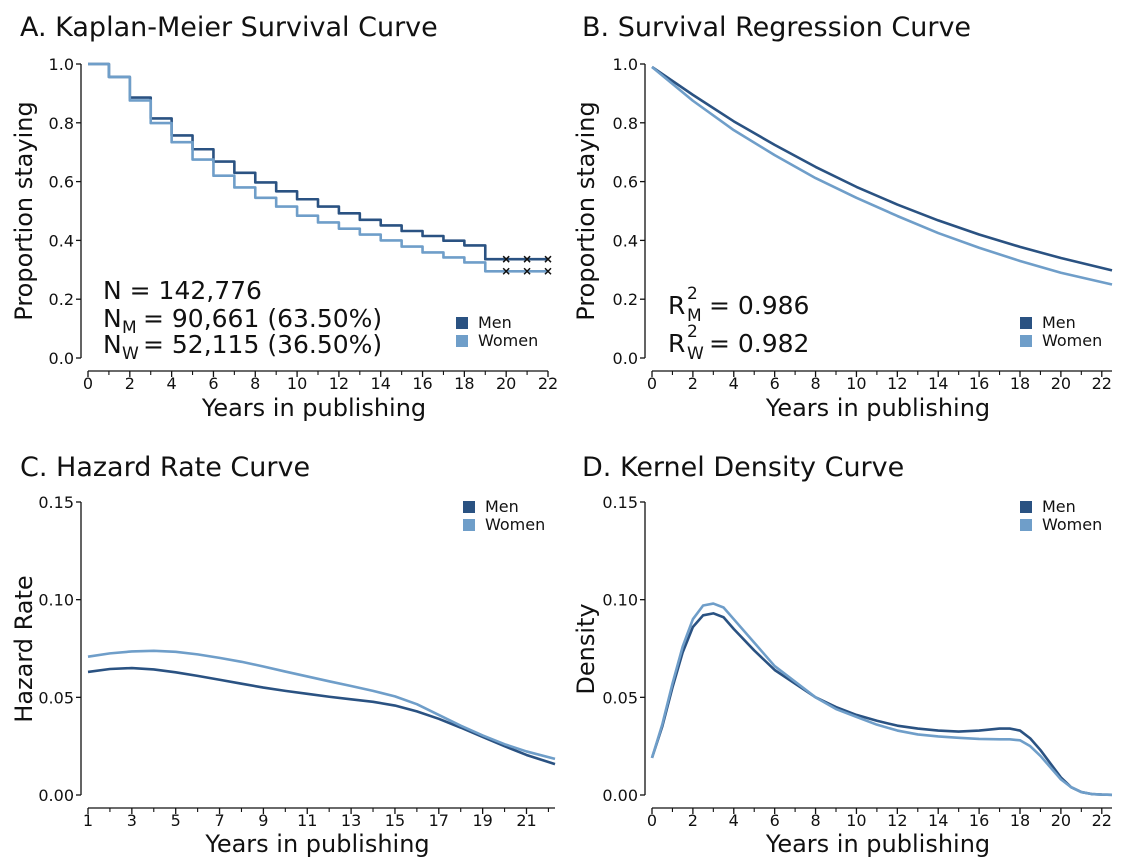 The height and width of the screenshot is (858, 1122). What do you see at coordinates (676, 305) in the screenshot?
I see `annotation-r-men-letter: R` at bounding box center [676, 305].